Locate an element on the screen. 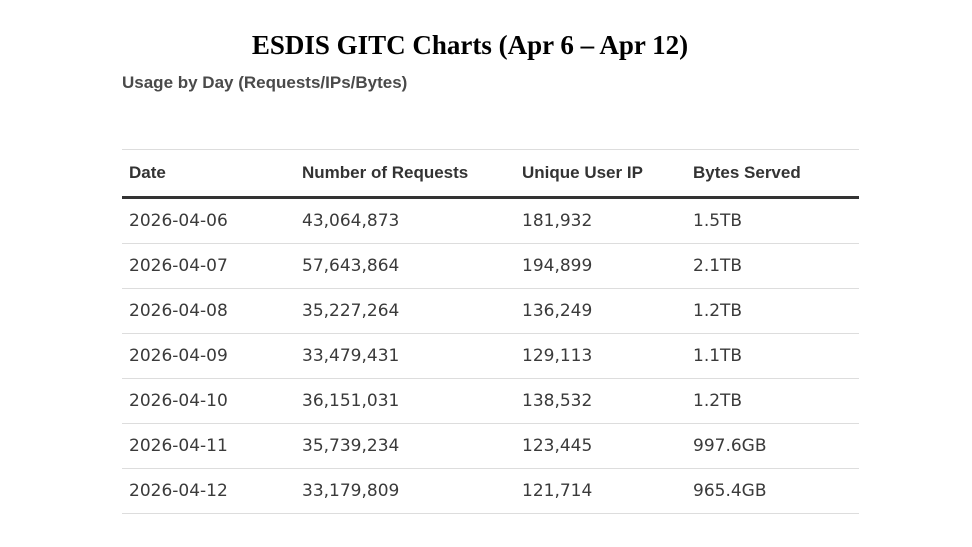 The height and width of the screenshot is (547, 972). cell-bytes: 997.6GB is located at coordinates (772, 446).